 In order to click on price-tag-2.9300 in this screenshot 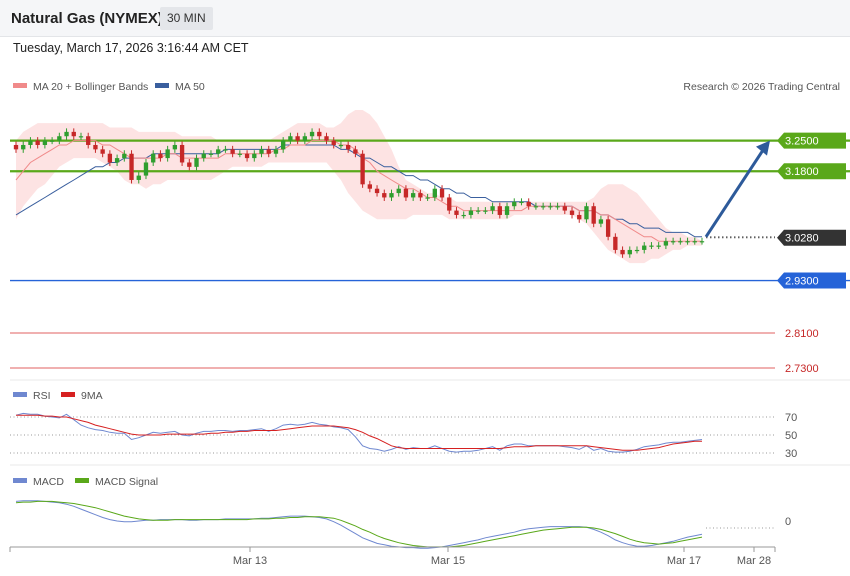, I will do `click(811, 280)`.